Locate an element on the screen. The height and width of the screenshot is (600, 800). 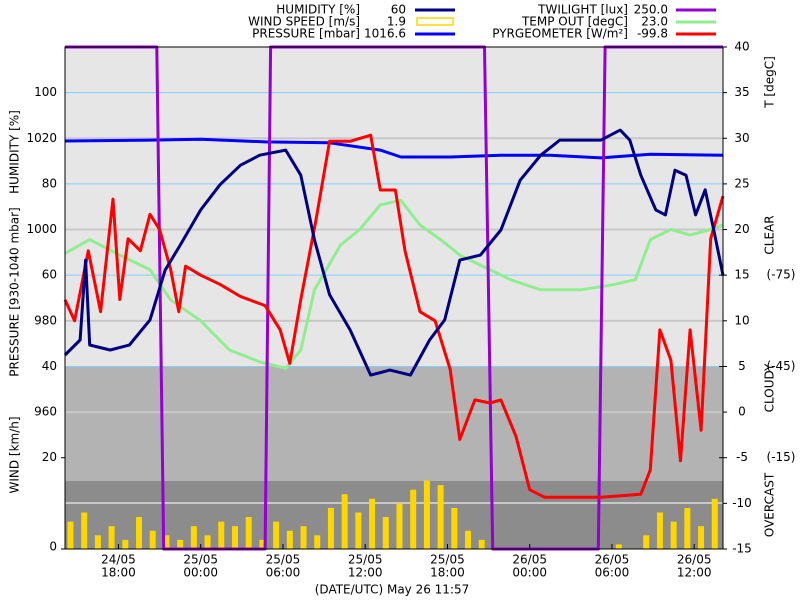
pyrgeometer-tick-label: (-75) is located at coordinates (781, 275).